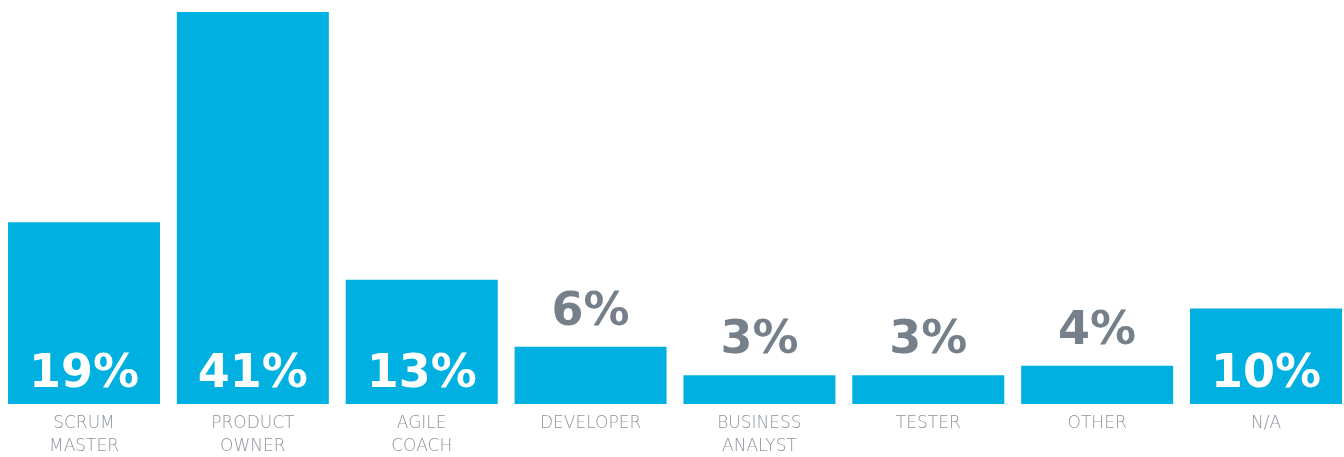 This screenshot has width=1344, height=457. I want to click on data-label: 41%, so click(252, 371).